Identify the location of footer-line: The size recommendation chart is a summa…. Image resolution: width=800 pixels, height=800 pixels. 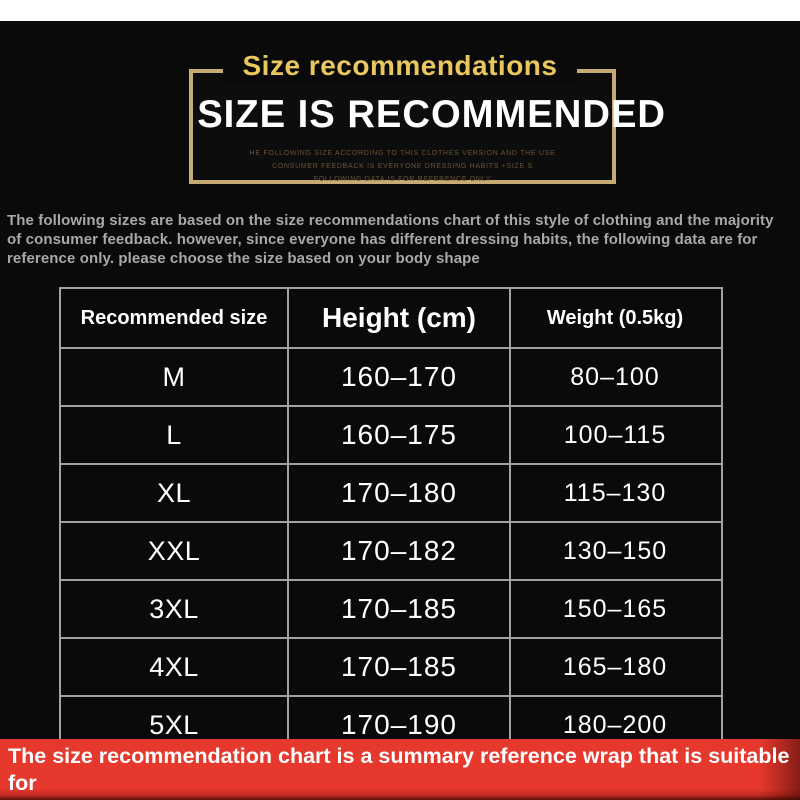
(399, 769).